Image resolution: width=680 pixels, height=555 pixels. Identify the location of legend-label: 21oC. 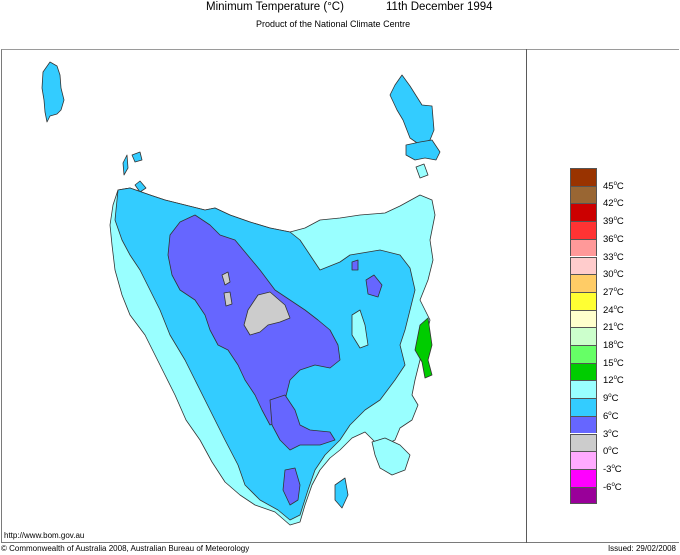
(613, 328).